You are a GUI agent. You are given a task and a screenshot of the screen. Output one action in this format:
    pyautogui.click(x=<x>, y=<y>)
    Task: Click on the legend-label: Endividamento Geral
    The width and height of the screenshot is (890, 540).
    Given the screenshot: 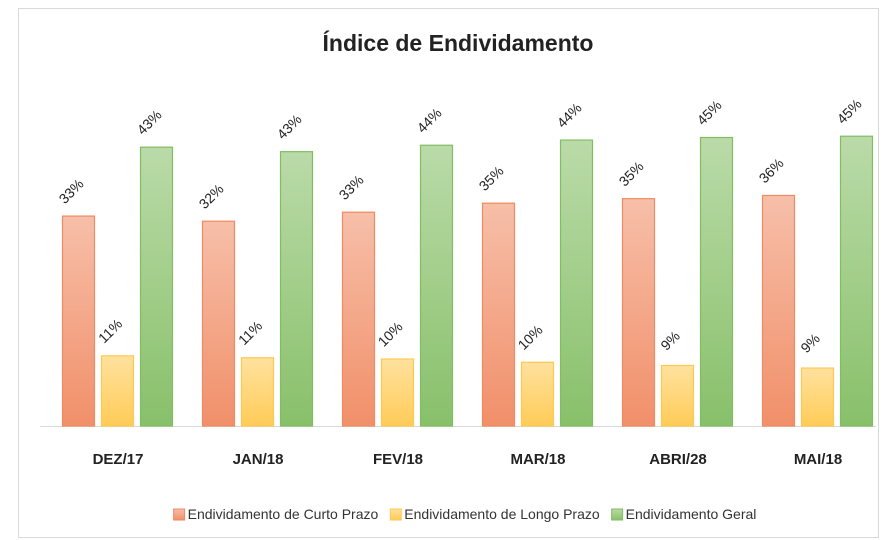 What is the action you would take?
    pyautogui.click(x=691, y=514)
    